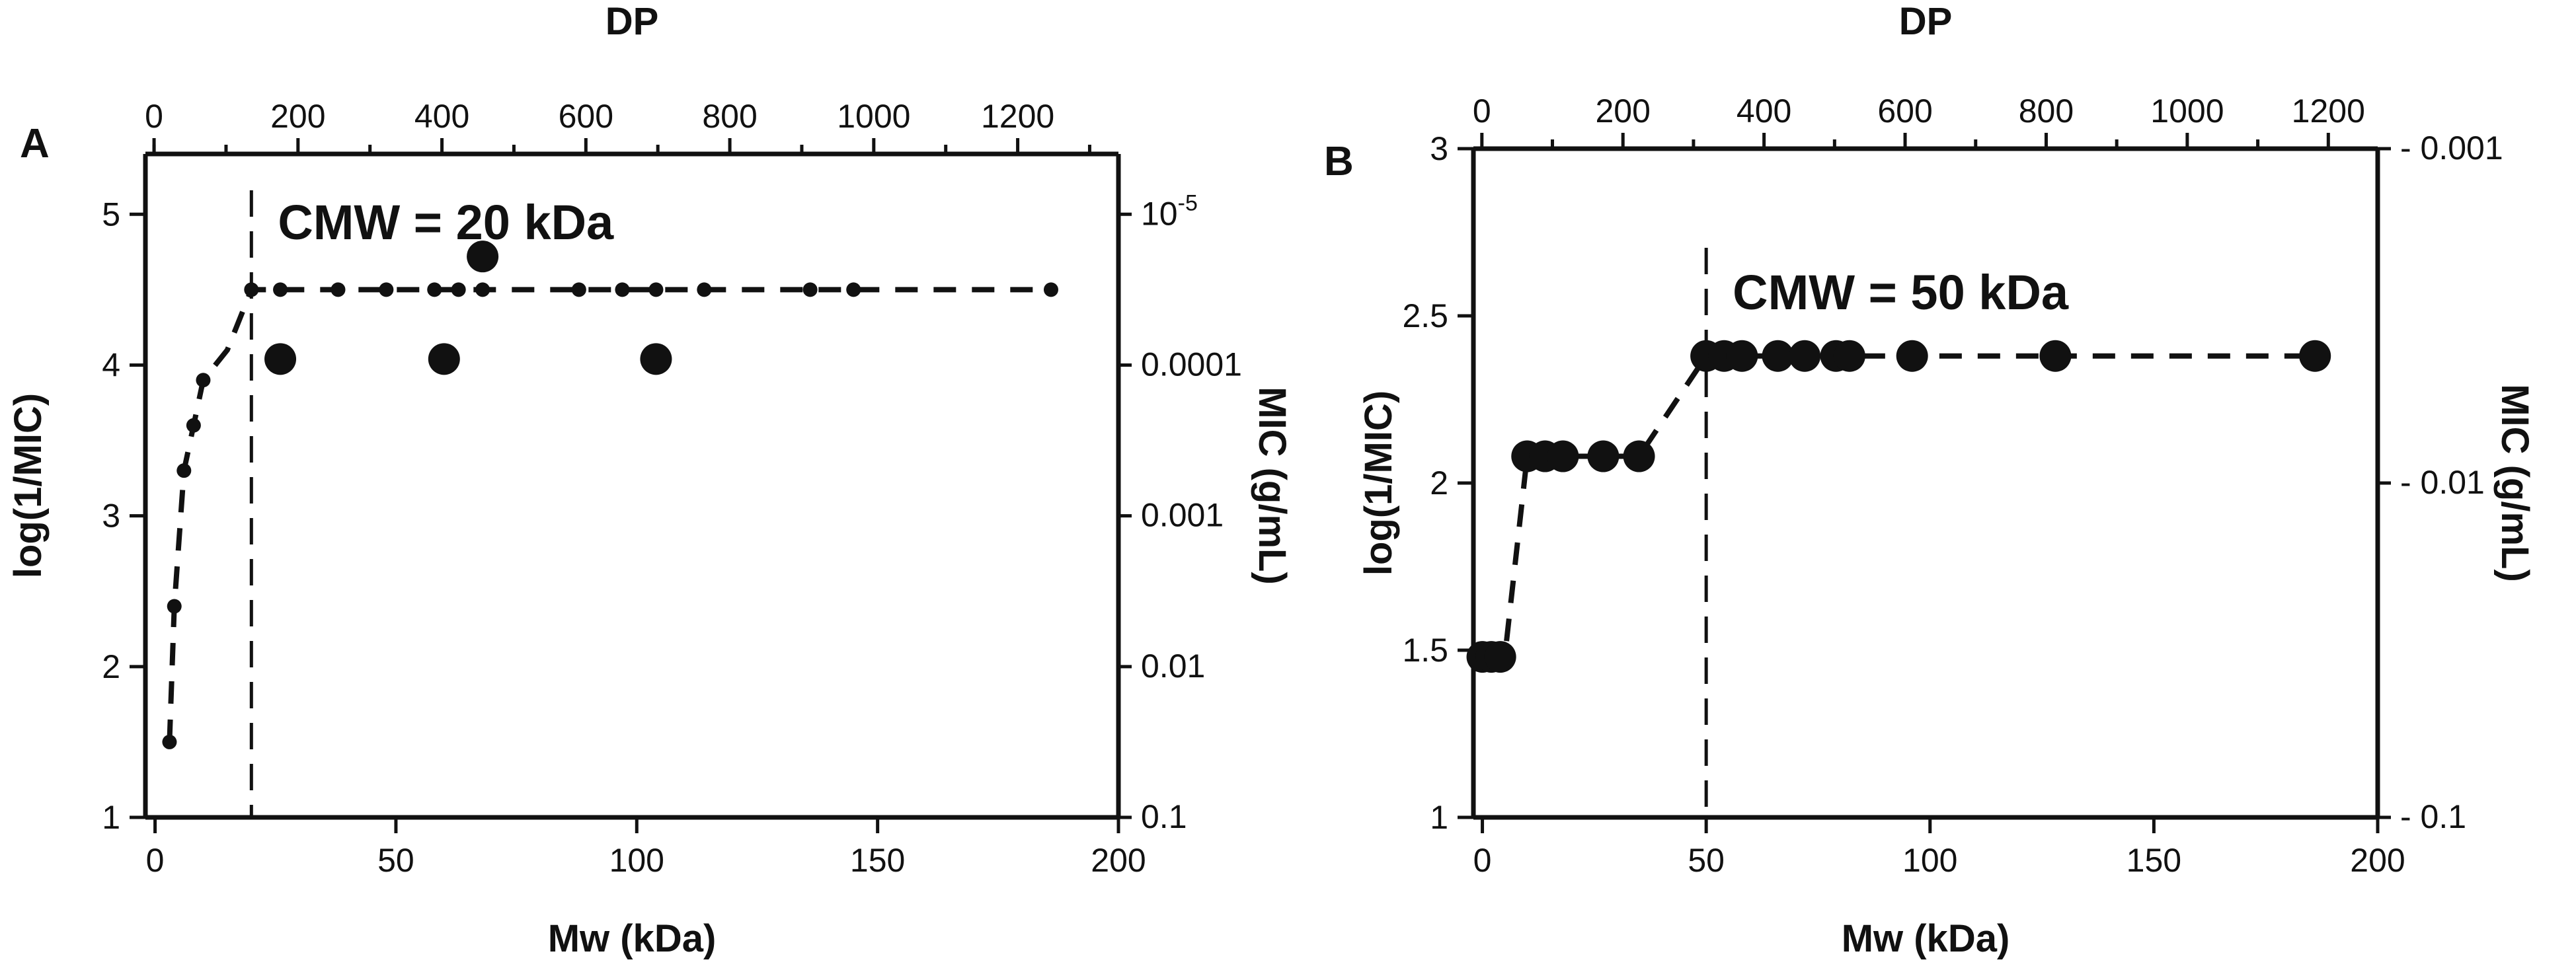  What do you see at coordinates (1901, 292) in the screenshot?
I see `cmw-annotation: CMW = 50 kDa` at bounding box center [1901, 292].